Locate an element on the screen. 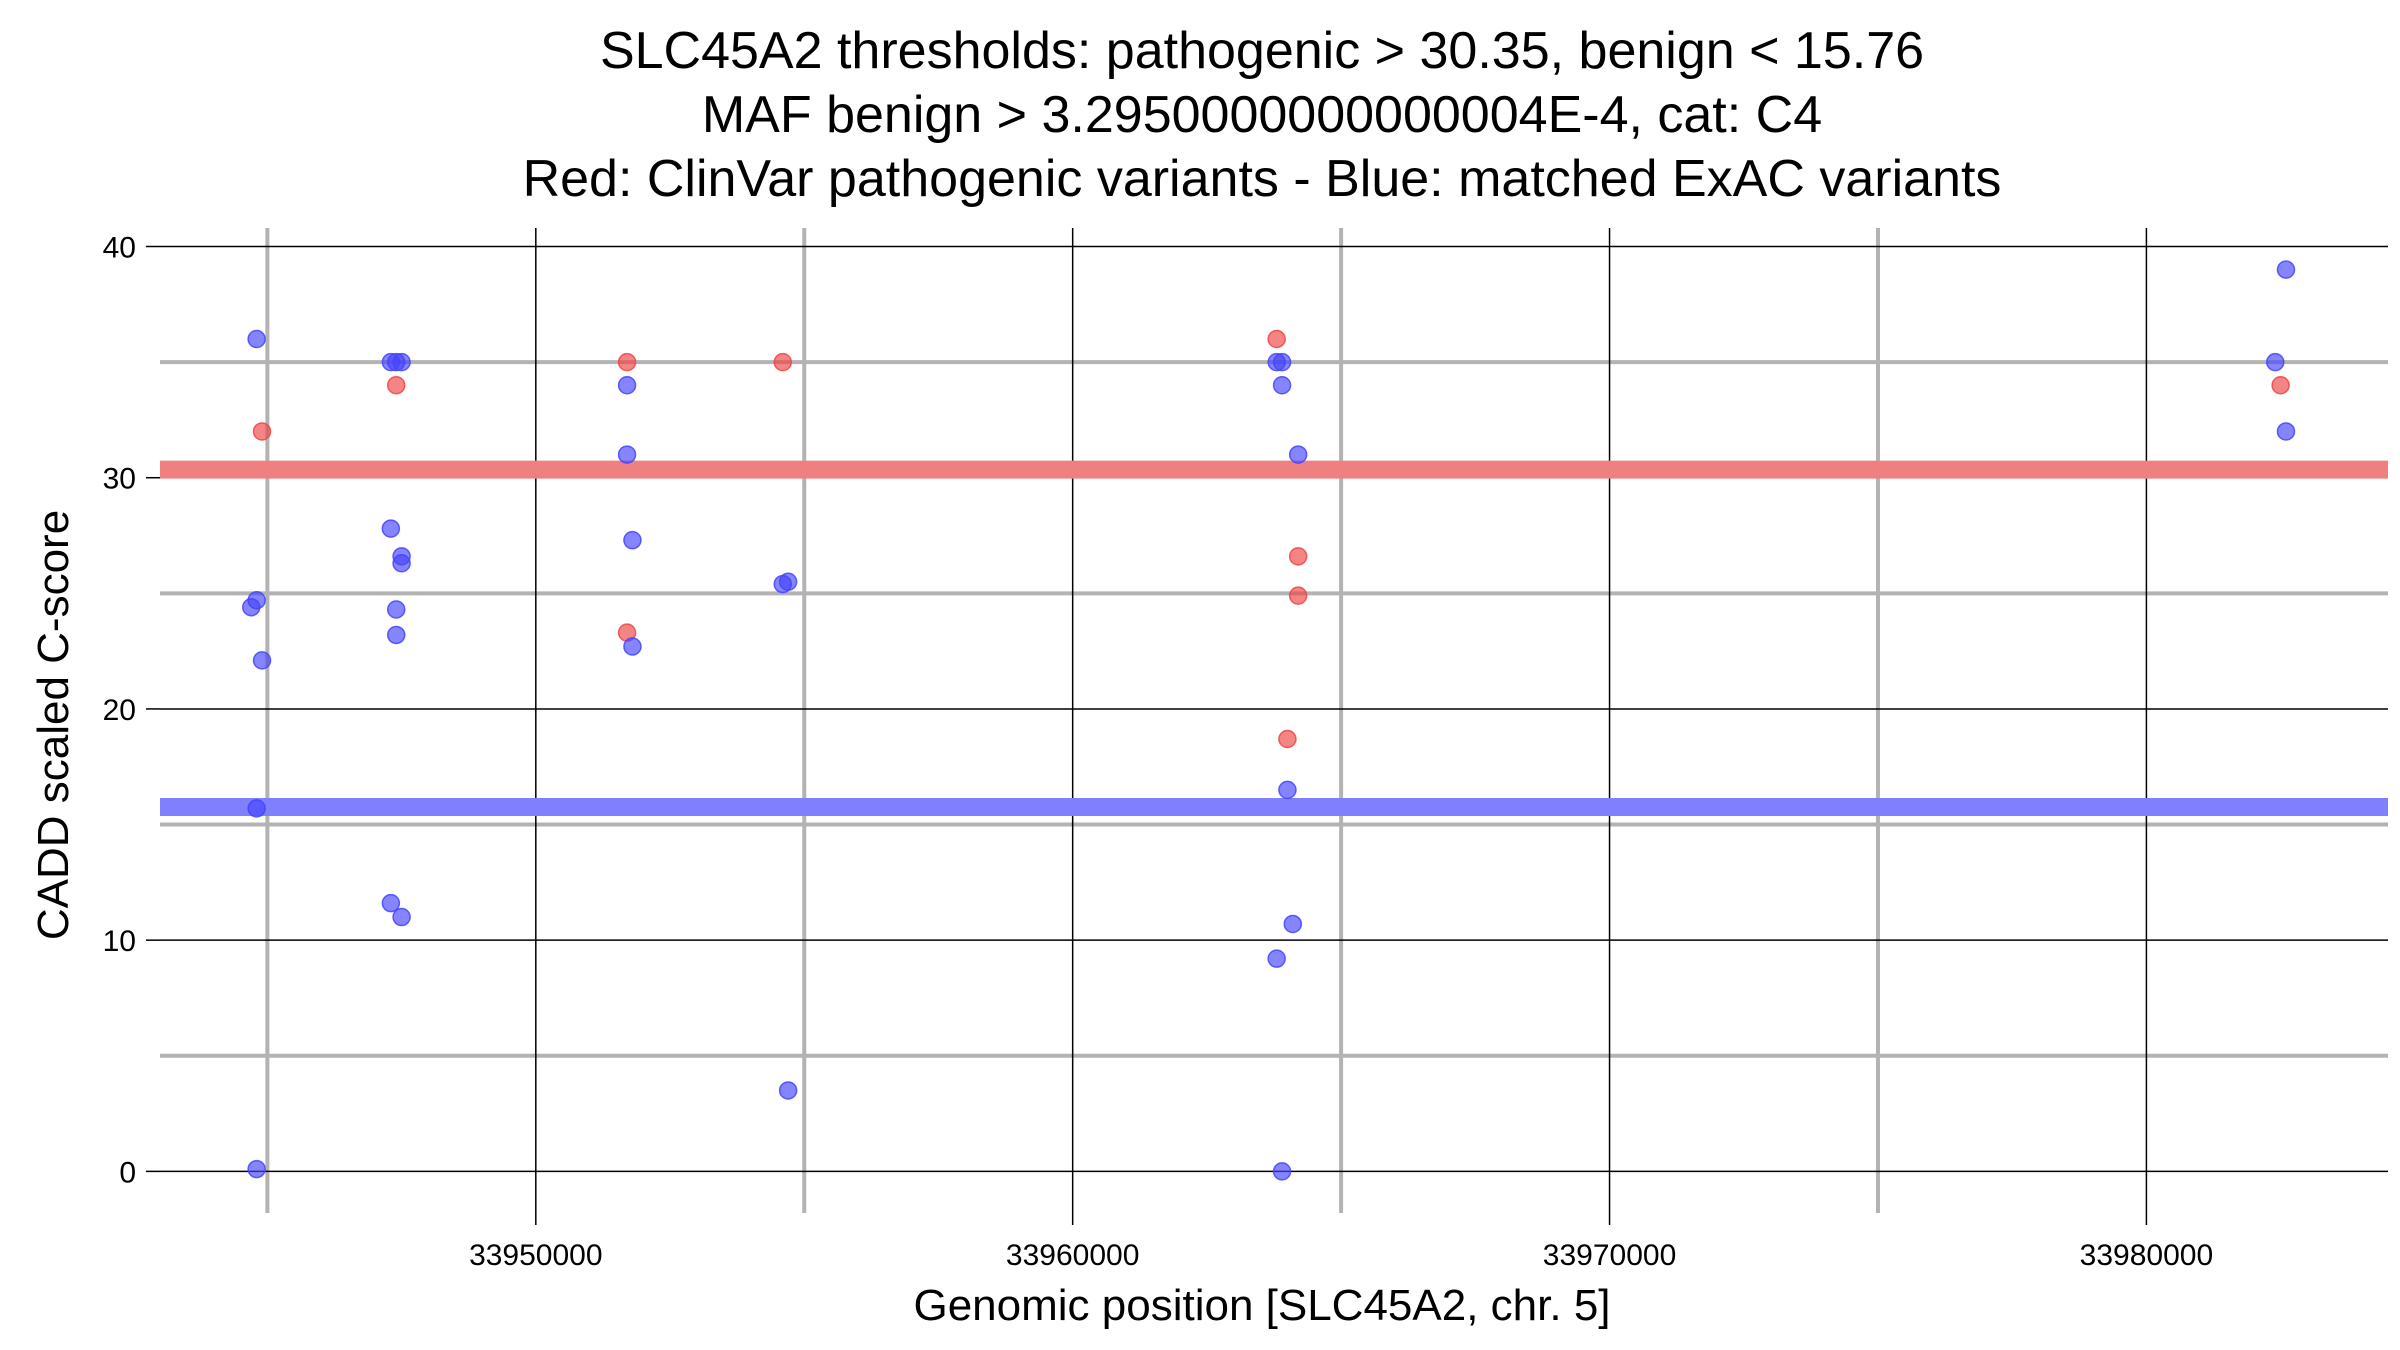  x-tick-label-2: 33970000 is located at coordinates (1609, 1255).